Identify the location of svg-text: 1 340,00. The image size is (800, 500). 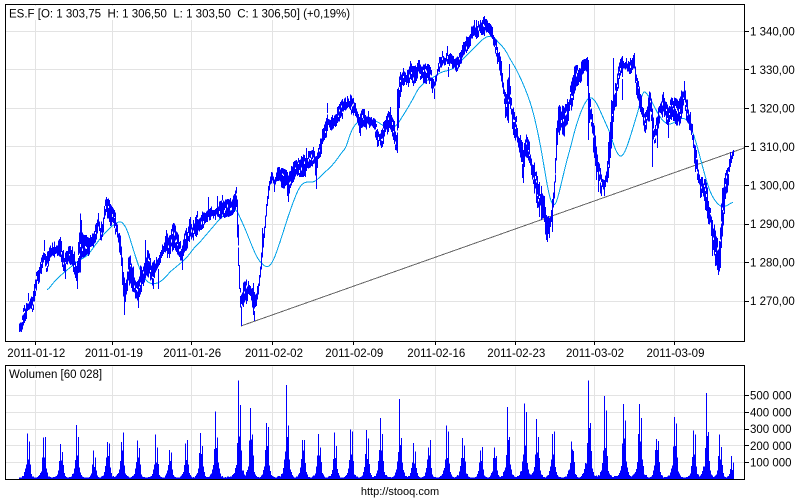
(772, 32).